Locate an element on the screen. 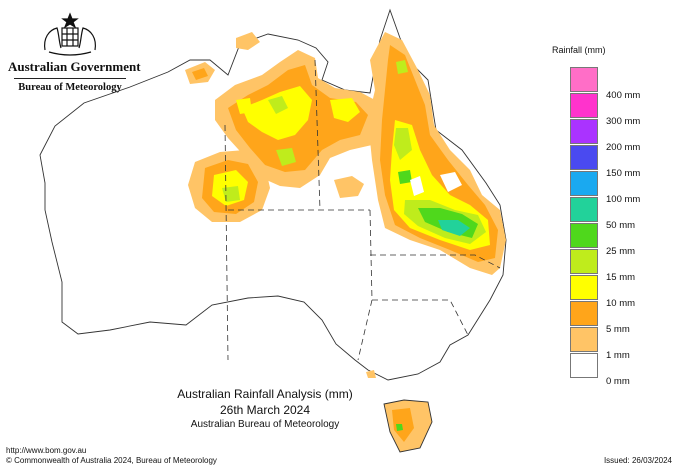 The width and height of the screenshot is (680, 467). bureau-name: Bureau of Meteorology is located at coordinates (70, 87).